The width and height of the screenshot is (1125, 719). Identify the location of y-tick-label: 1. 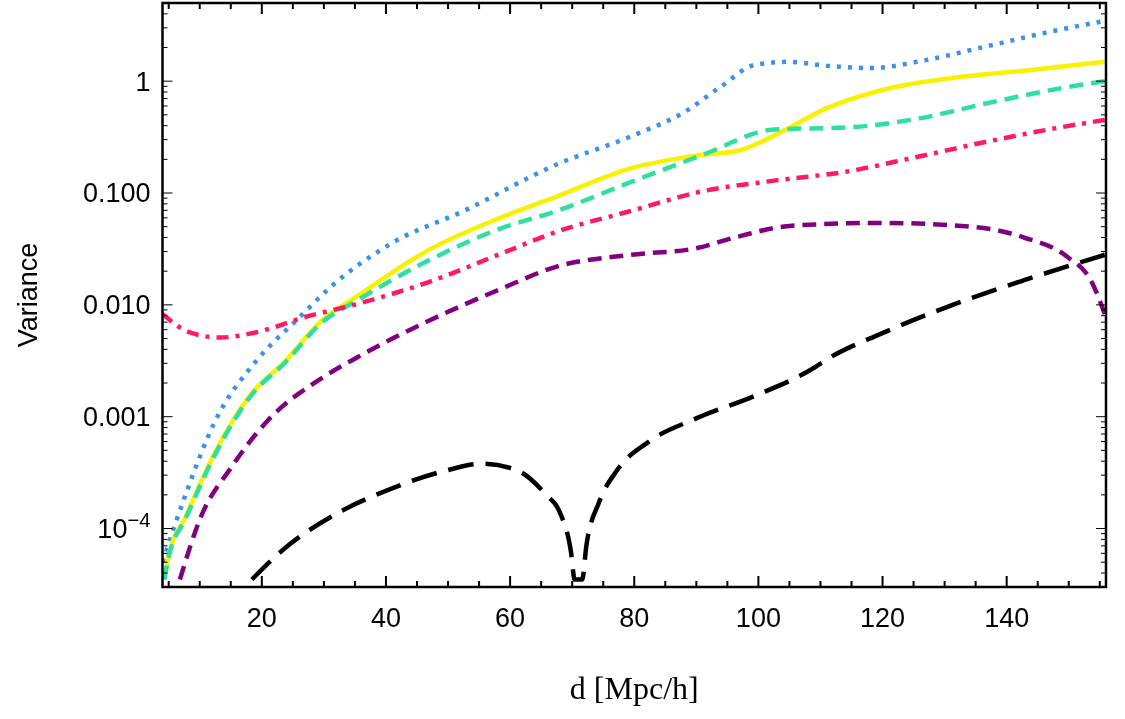
(143, 81).